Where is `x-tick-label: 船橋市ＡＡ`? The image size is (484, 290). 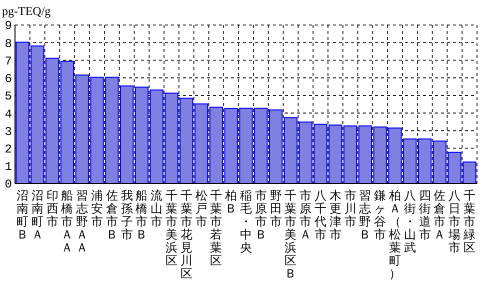 x-tick-label: 船橋市ＡＡ is located at coordinates (67, 221).